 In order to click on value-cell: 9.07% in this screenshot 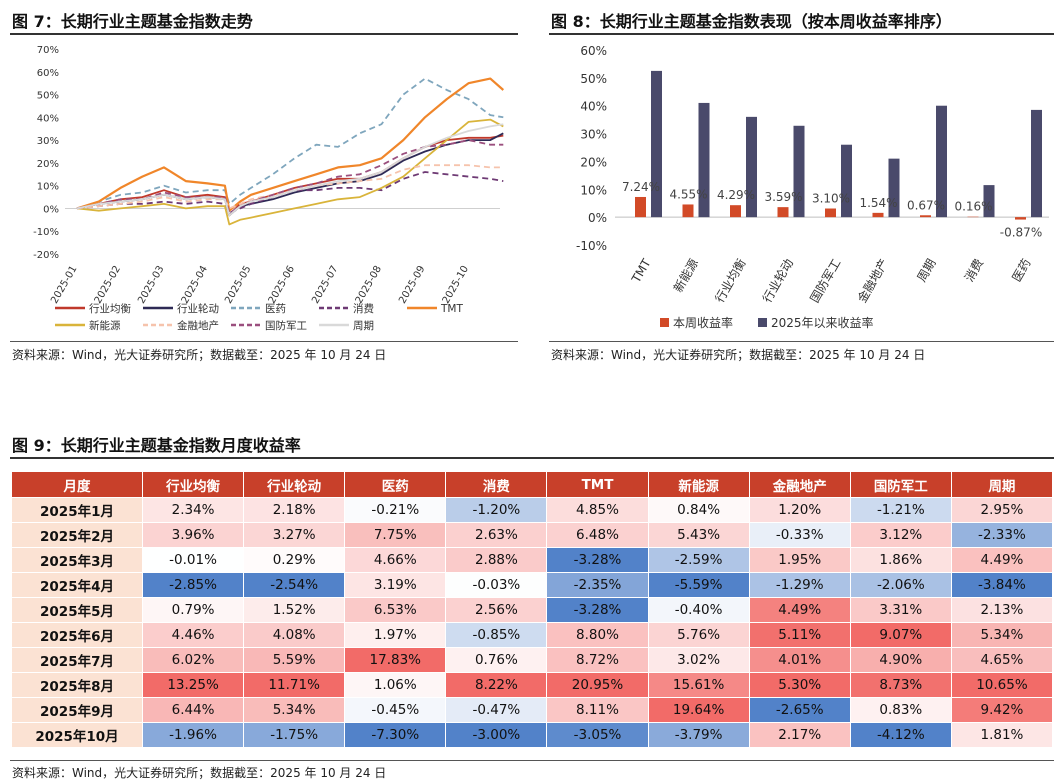, I will do `click(900, 635)`.